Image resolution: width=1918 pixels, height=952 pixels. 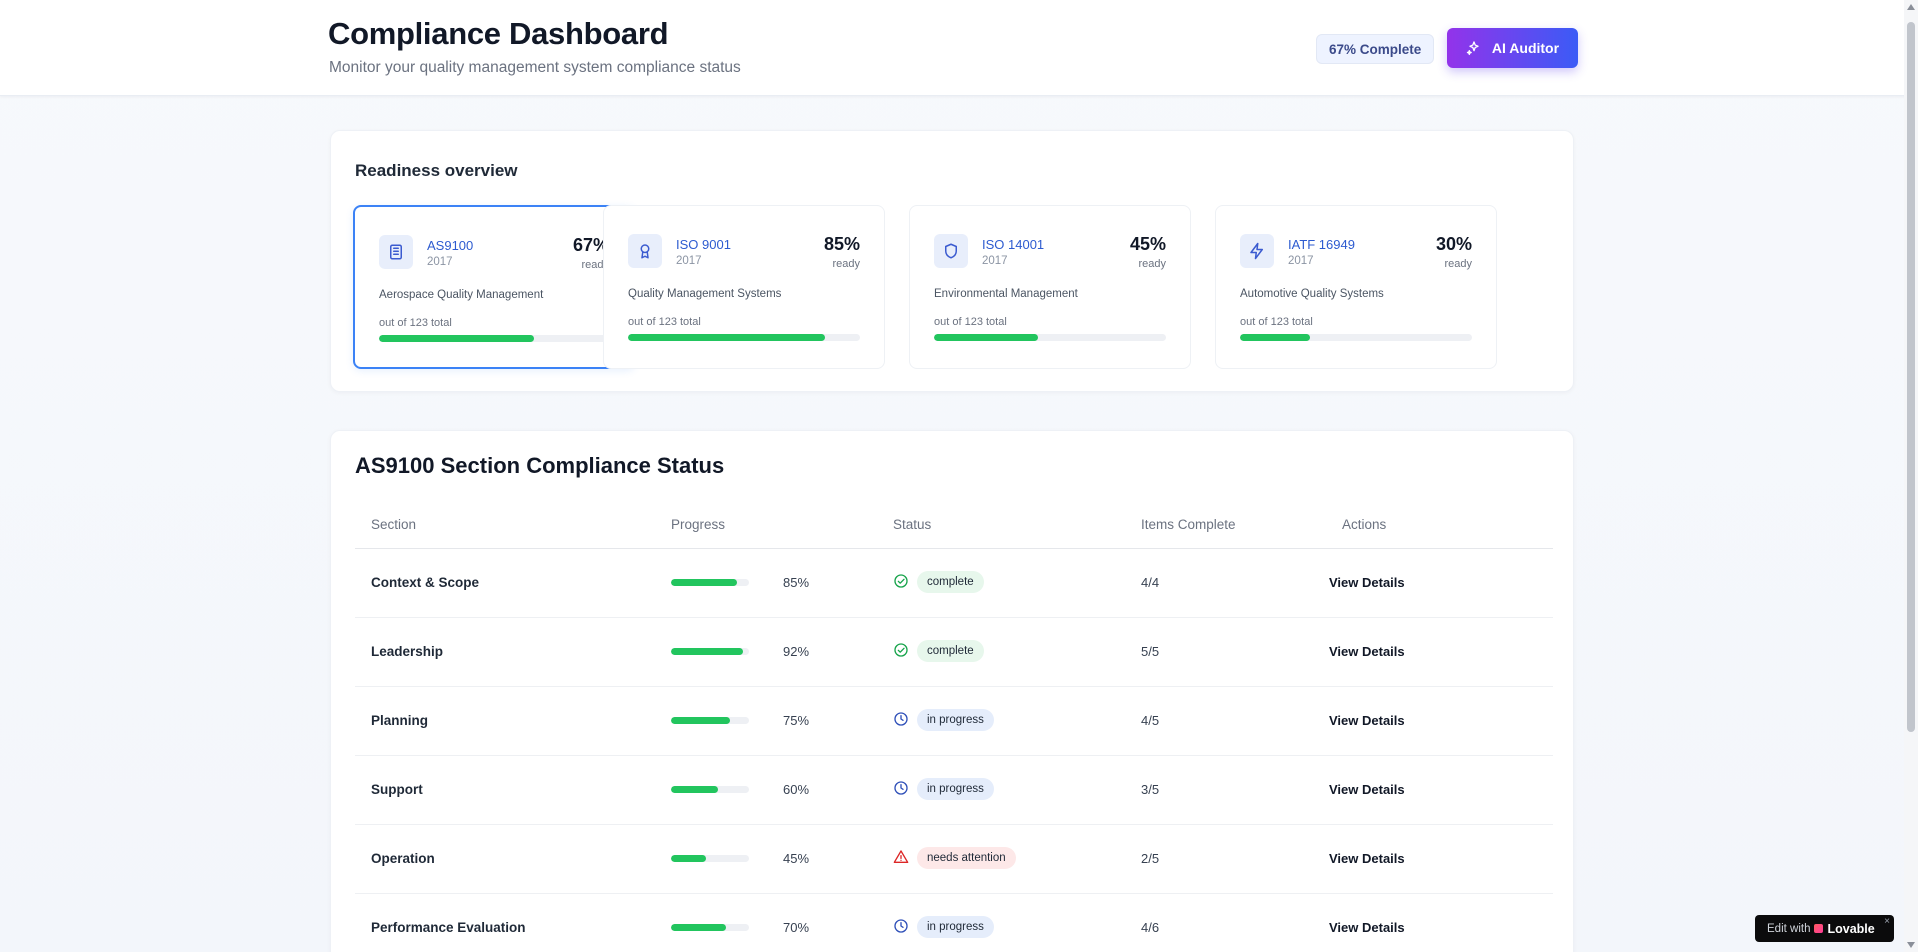 I want to click on sparkles-icon, so click(x=1472, y=48).